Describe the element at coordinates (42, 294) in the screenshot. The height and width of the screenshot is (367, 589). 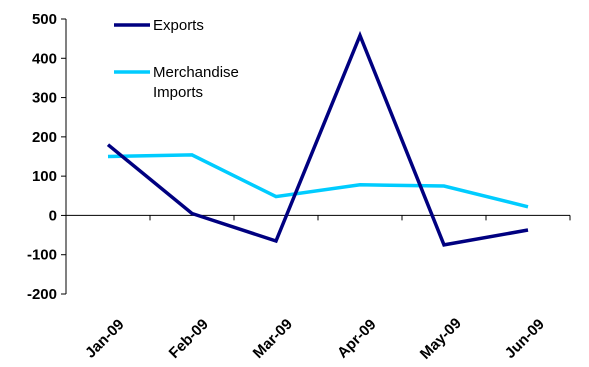
I see `y-tick-label: -200` at that location.